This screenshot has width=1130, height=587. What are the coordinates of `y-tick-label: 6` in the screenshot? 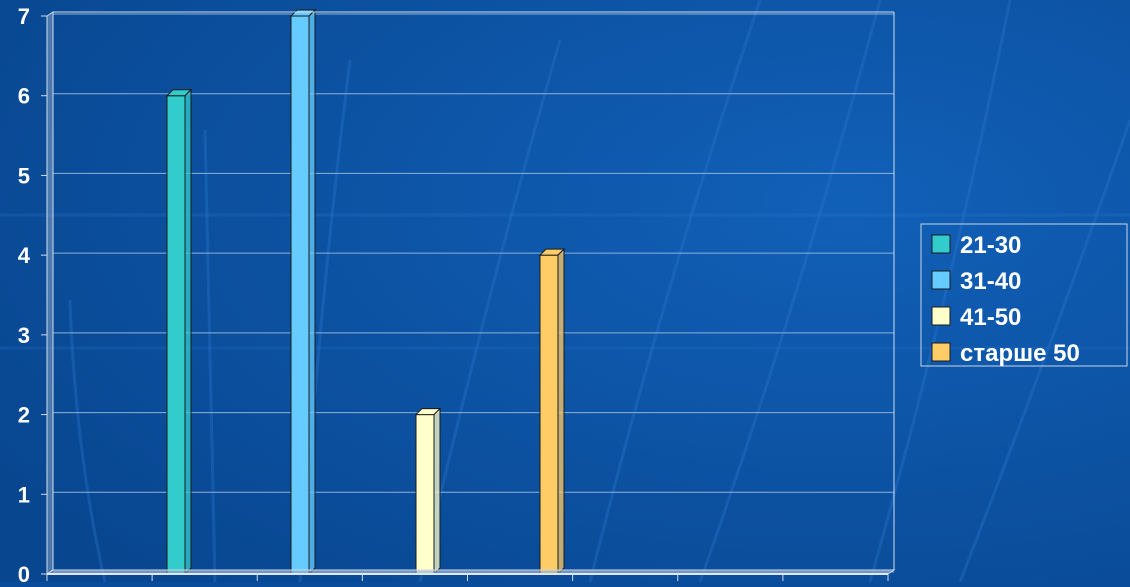 It's located at (24, 96).